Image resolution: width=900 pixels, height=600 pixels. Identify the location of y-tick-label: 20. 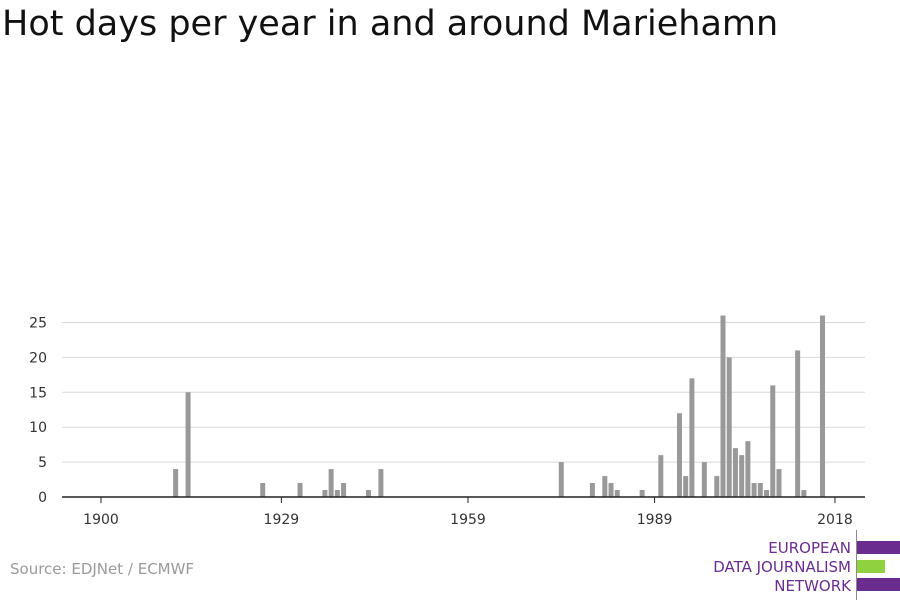
(38, 358).